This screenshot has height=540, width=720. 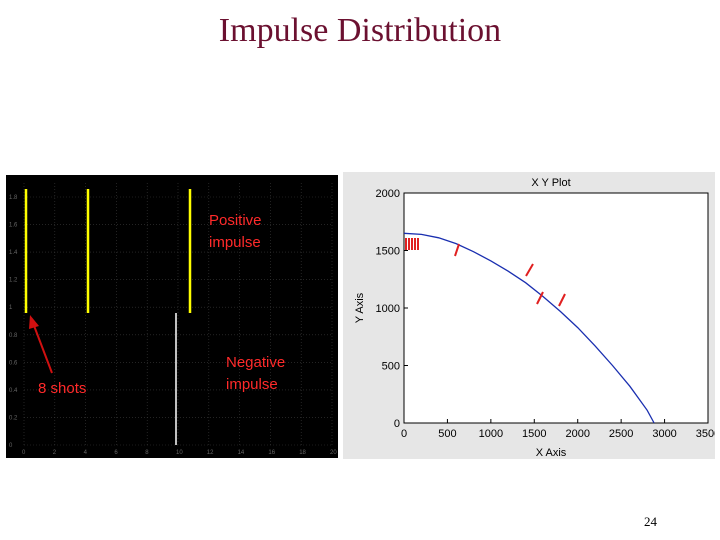 What do you see at coordinates (621, 434) in the screenshot?
I see `xy-x-tick-label: 2500` at bounding box center [621, 434].